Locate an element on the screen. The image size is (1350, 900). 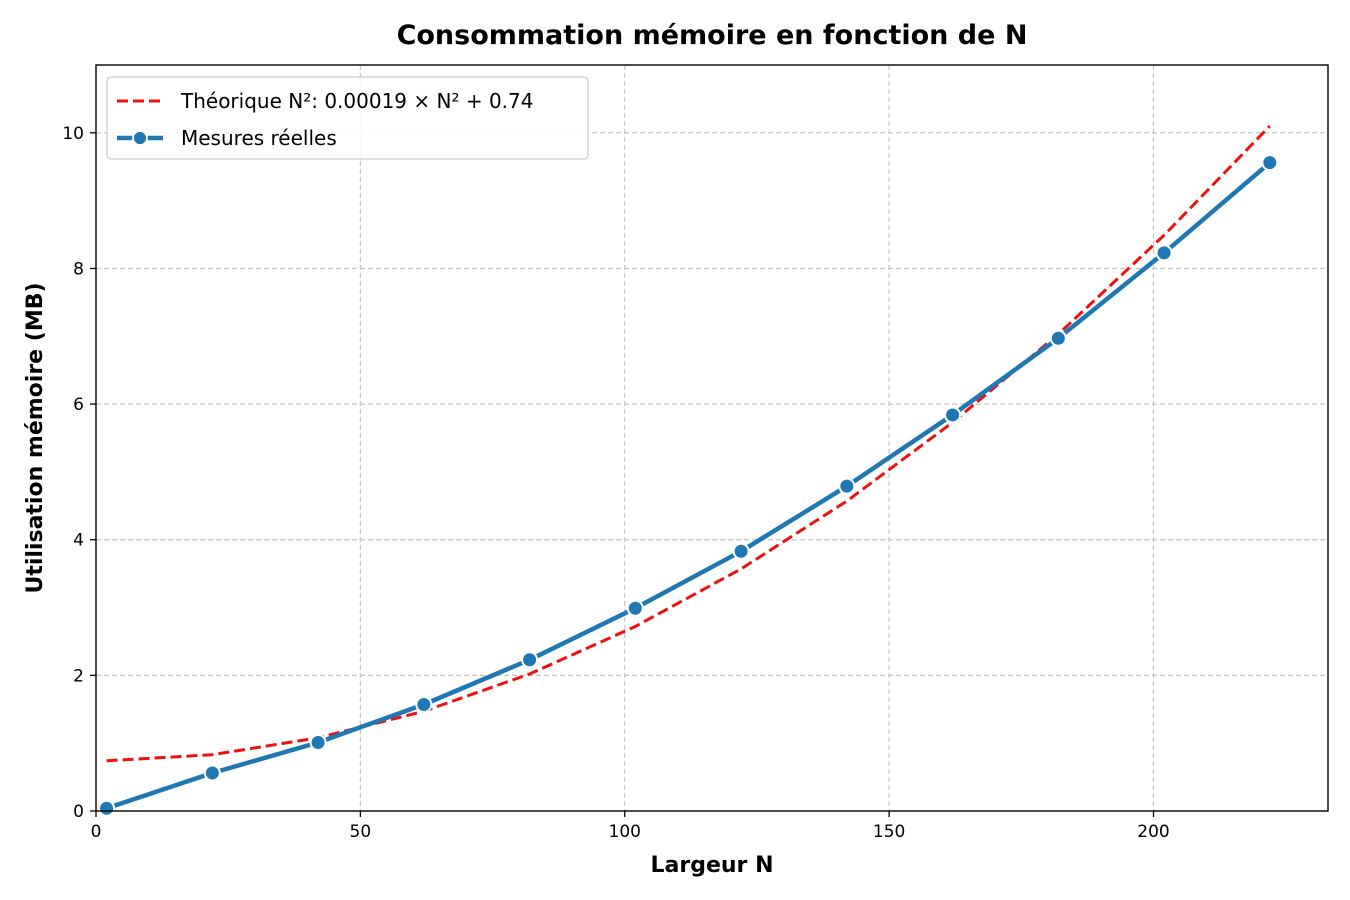
y-tick-label: 4 is located at coordinates (78, 541).